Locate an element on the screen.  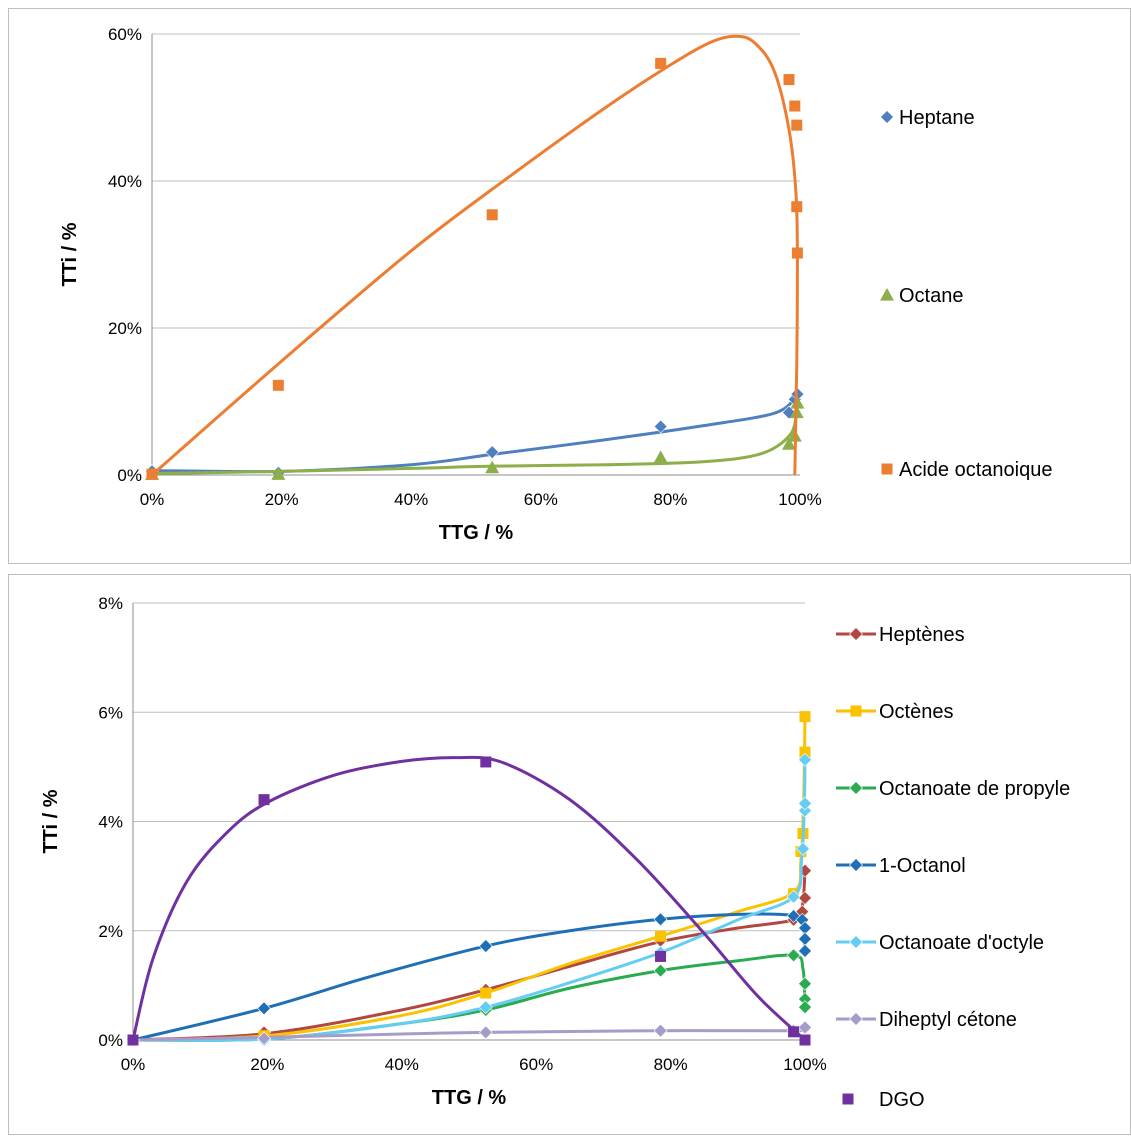
bottom-chart-legend-item-oct-nes-label: Octènes is located at coordinates (916, 712).